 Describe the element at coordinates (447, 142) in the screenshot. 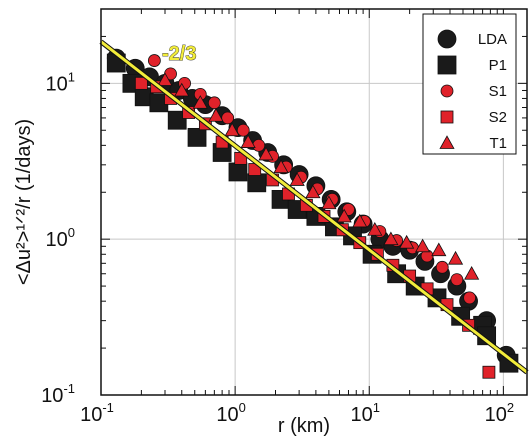

I see `legend-marker-t1` at that location.